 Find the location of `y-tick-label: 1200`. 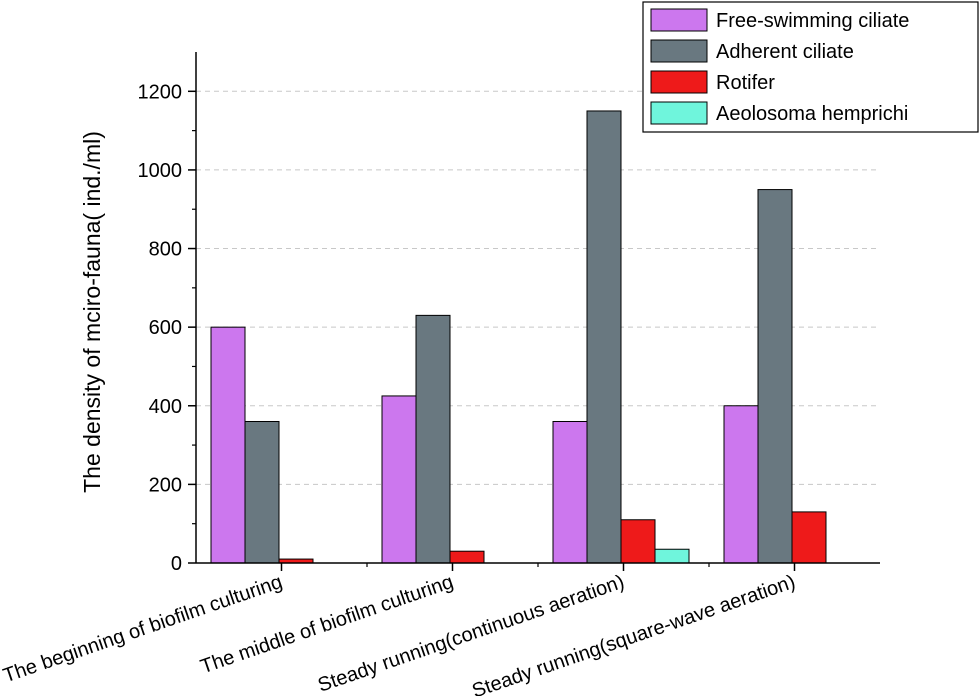

y-tick-label: 1200 is located at coordinates (160, 92).